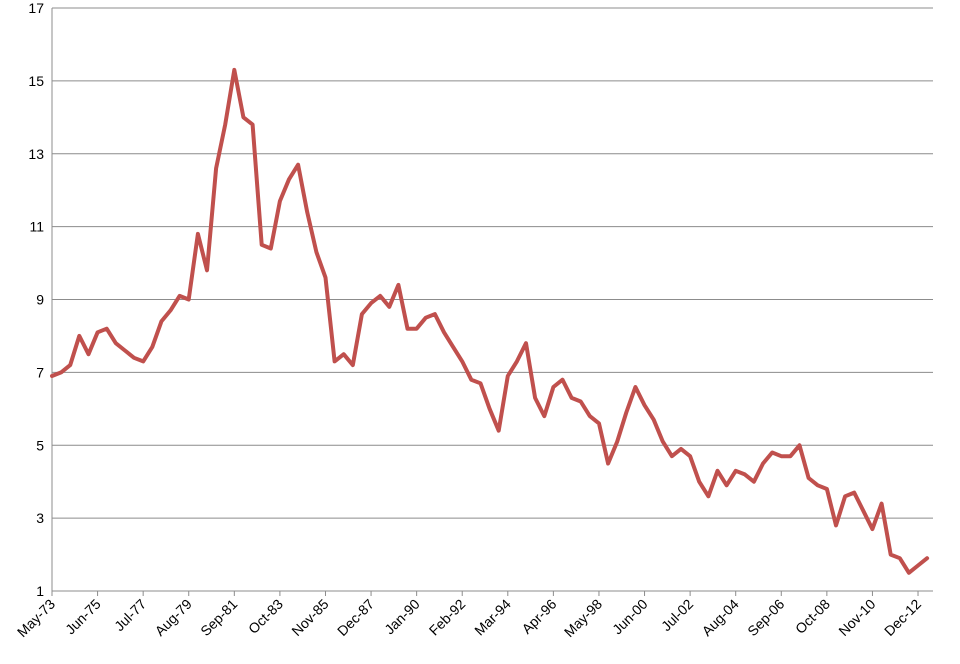 This screenshot has width=960, height=664. What do you see at coordinates (265, 616) in the screenshot?
I see `x-tick-label: Oct-83` at bounding box center [265, 616].